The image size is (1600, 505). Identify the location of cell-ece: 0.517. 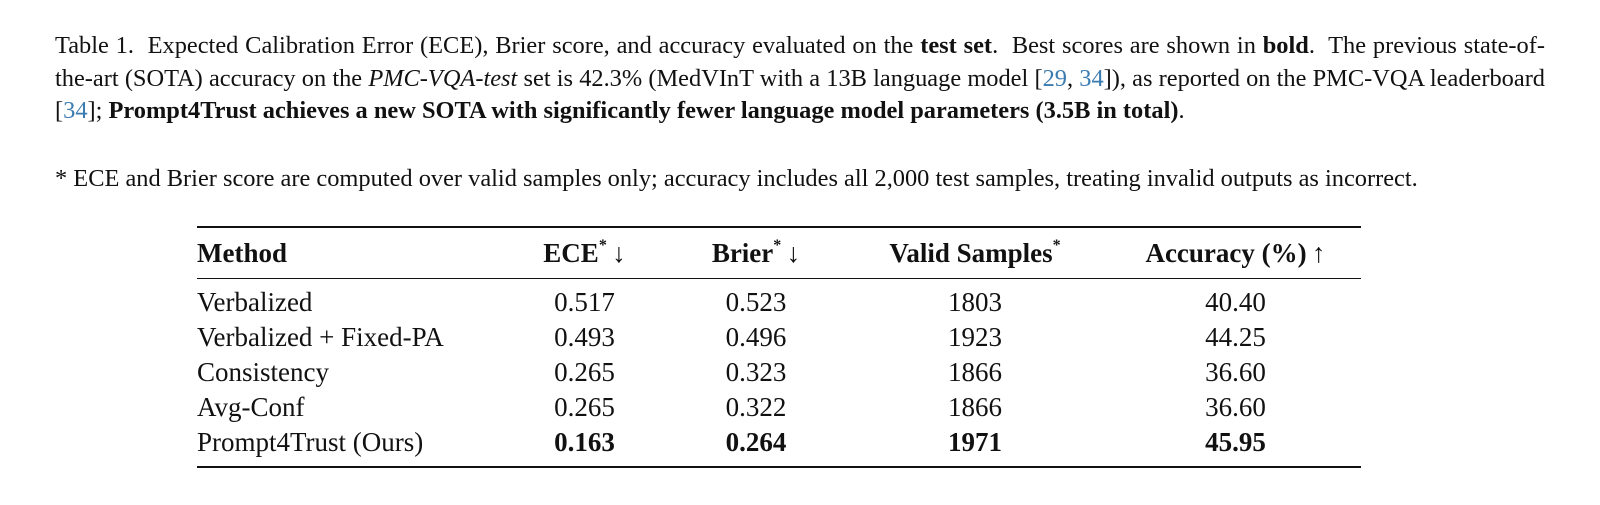
(584, 302).